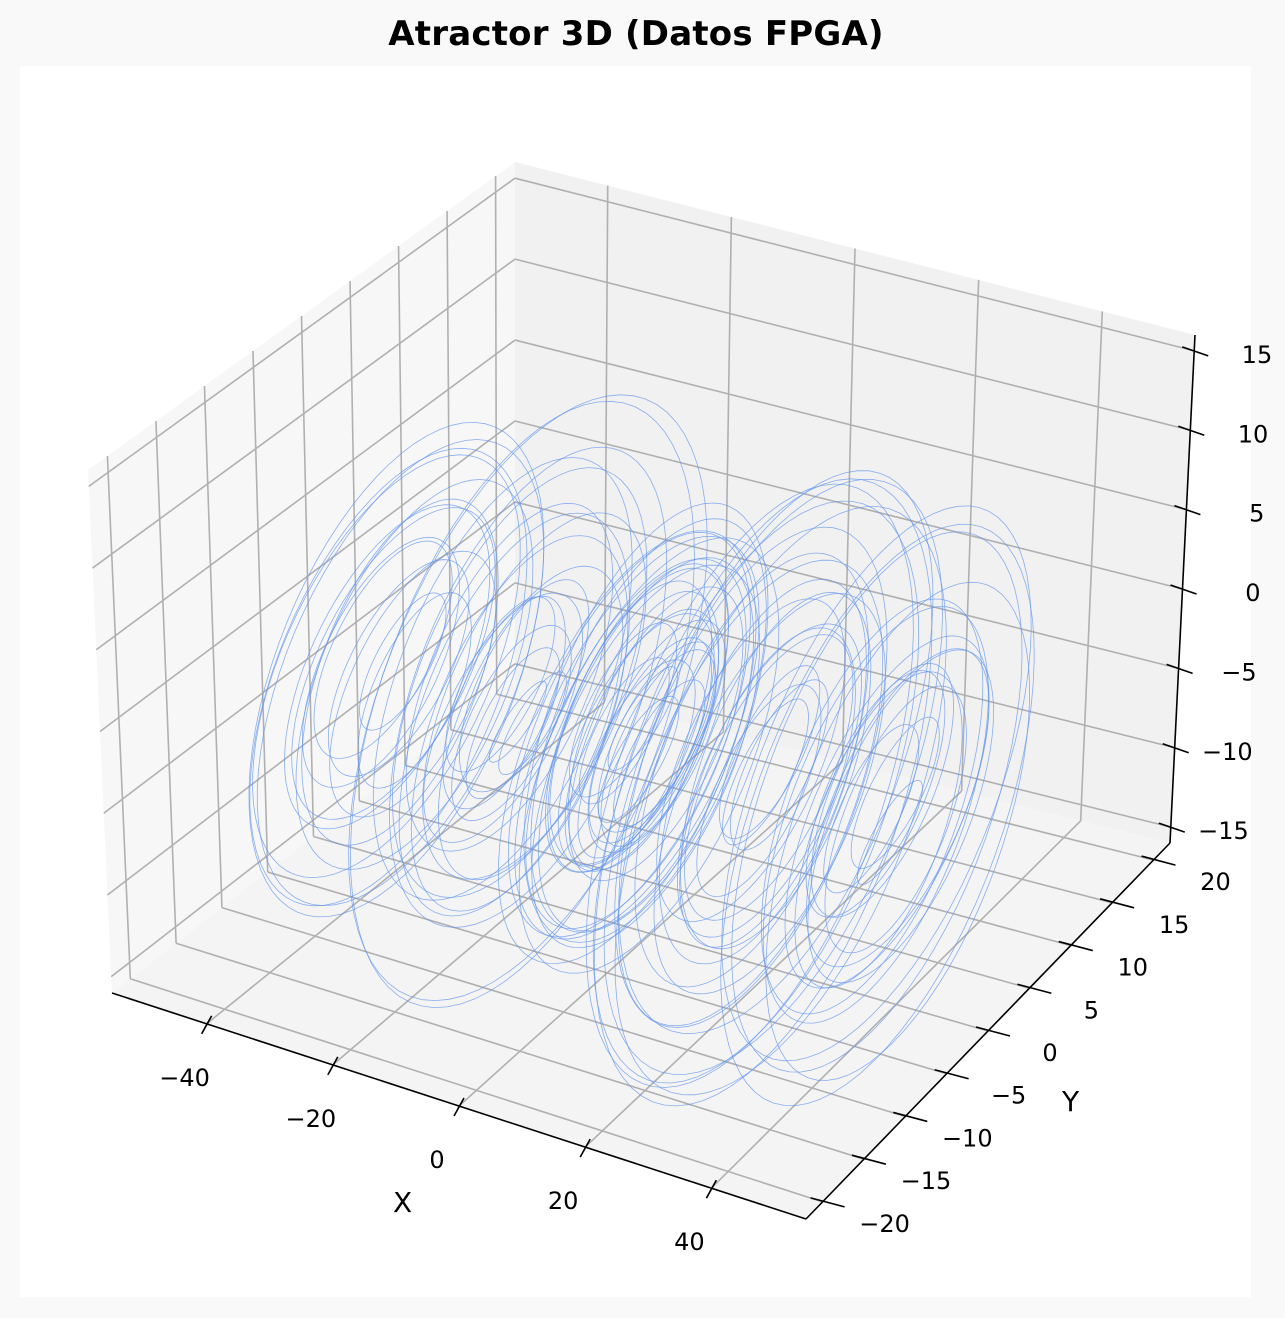 This screenshot has width=1285, height=1318. What do you see at coordinates (402, 1202) in the screenshot?
I see `x-axis-label: X` at bounding box center [402, 1202].